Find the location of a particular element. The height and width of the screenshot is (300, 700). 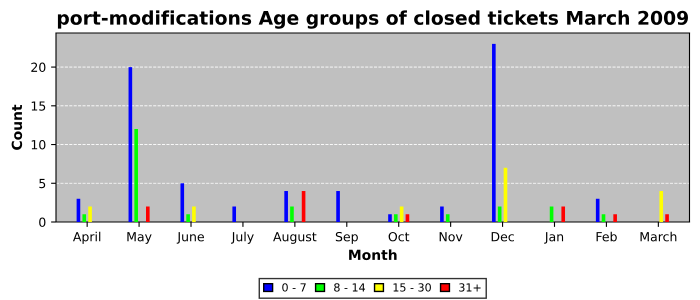

x-tick-label: June is located at coordinates (190, 238).